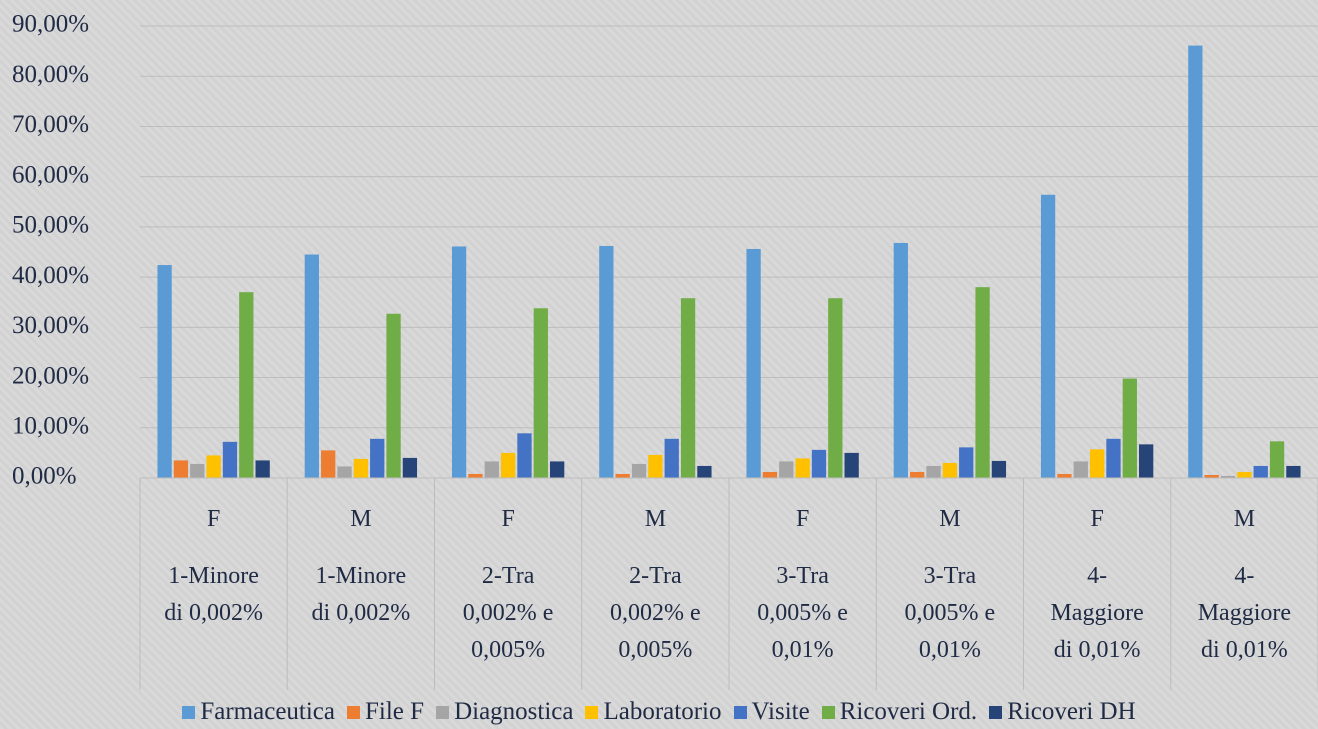 The width and height of the screenshot is (1318, 729). I want to click on legend-item: File F, so click(385, 712).